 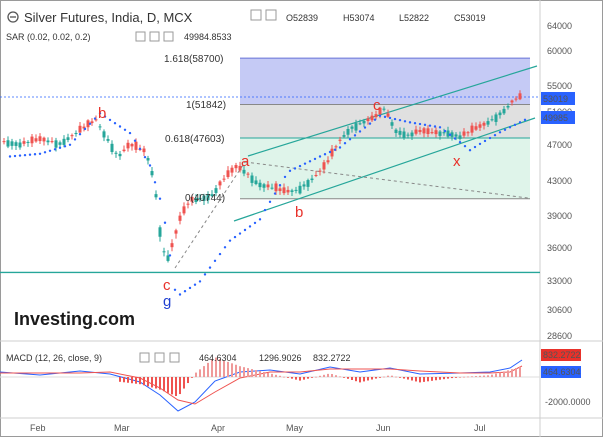 I want to click on chart-title: Silver Futures, India, D, MCX, so click(x=108, y=17).